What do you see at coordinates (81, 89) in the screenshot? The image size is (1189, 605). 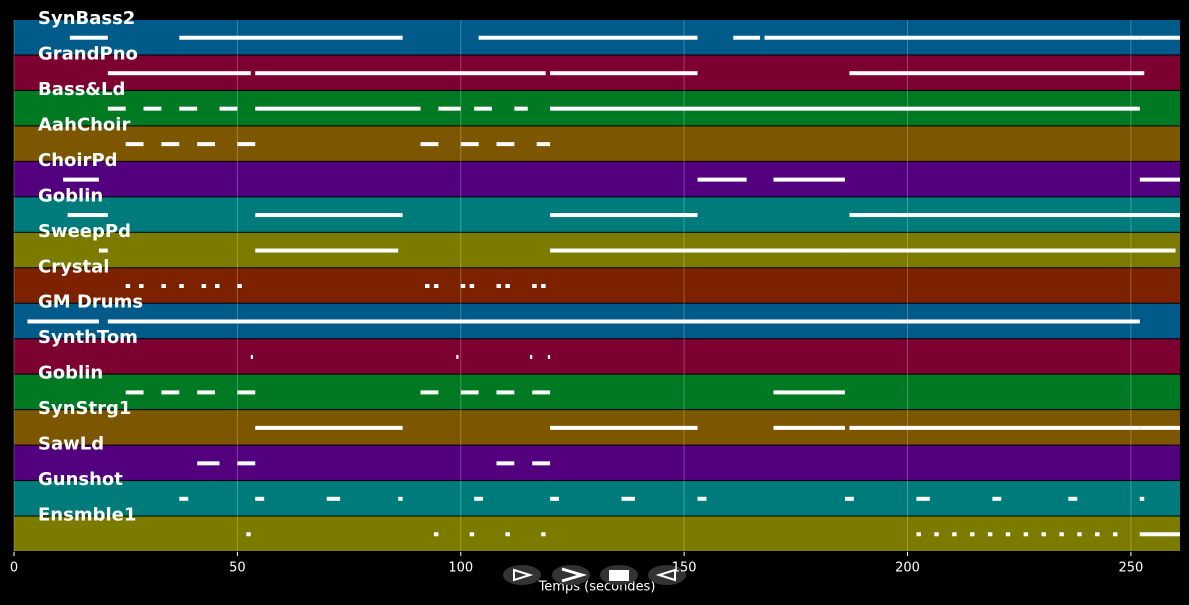 I see `track-name: Bass&Ld` at bounding box center [81, 89].